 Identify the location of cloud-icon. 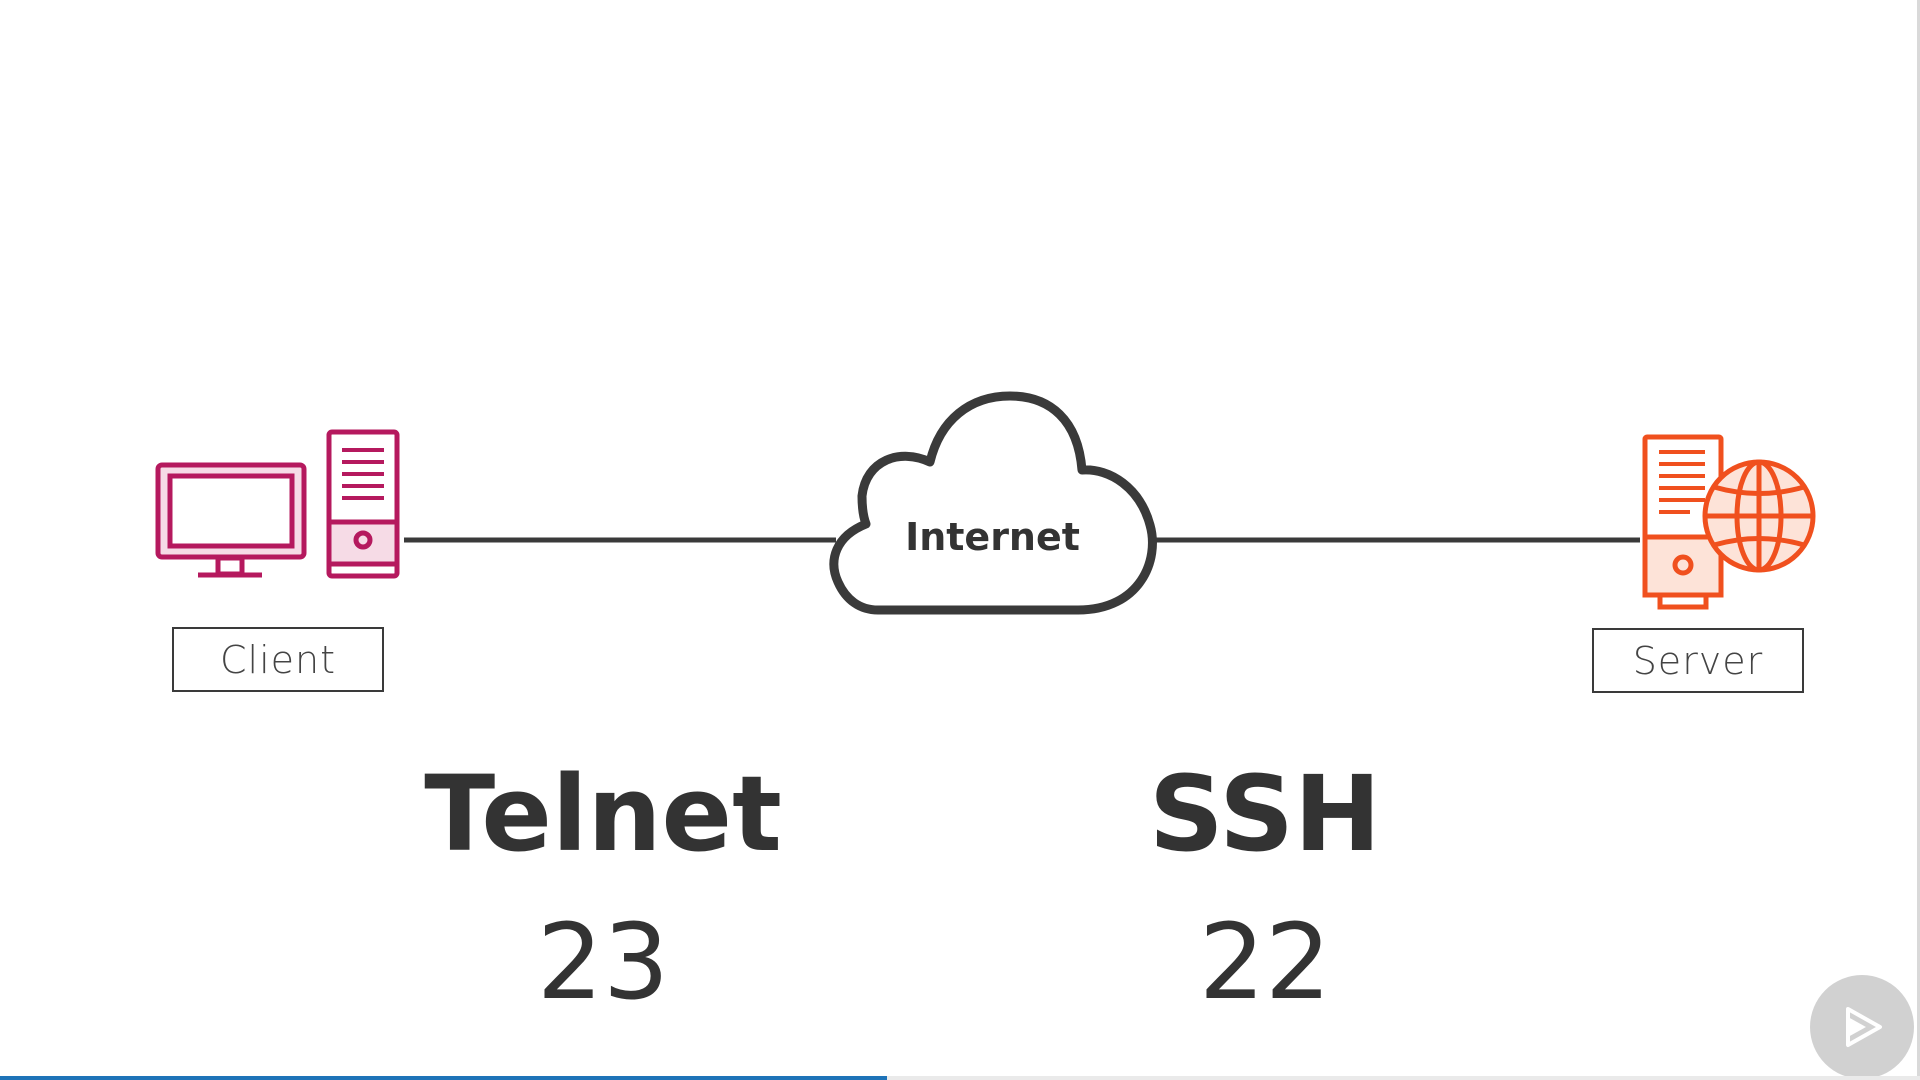
(993, 503).